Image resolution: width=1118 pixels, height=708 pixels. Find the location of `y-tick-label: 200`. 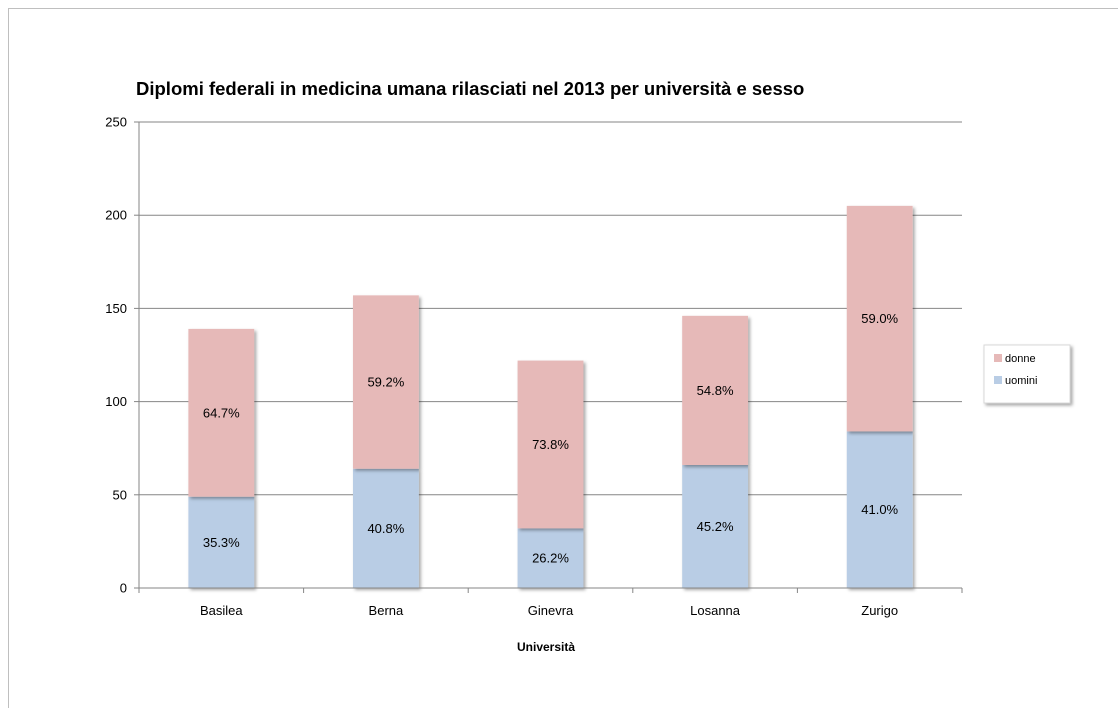

y-tick-label: 200 is located at coordinates (116, 215).